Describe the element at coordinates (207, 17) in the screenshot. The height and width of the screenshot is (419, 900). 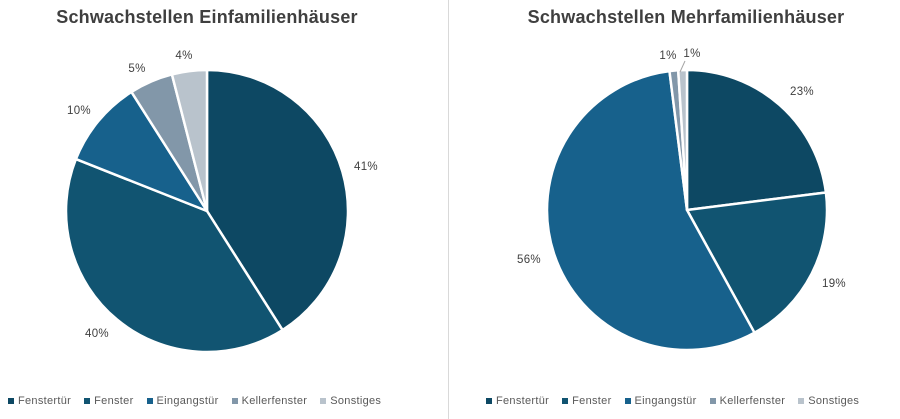
I see `chart-title-einfamilienhaeuser: Schwachstellen Einfamilienhäuser` at that location.